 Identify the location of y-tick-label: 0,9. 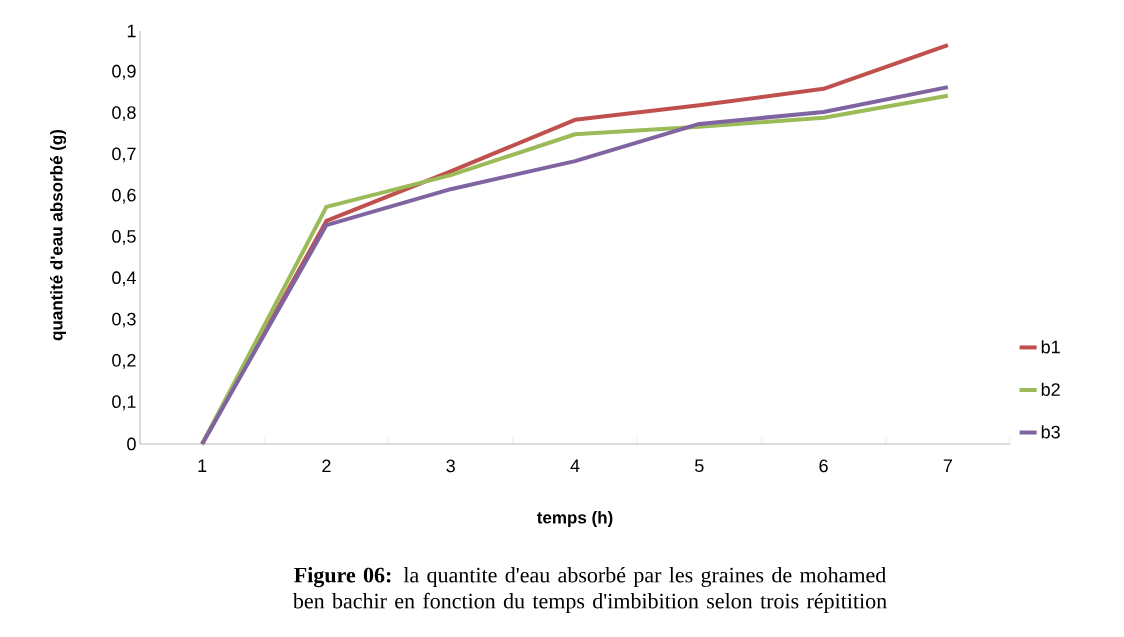
(124, 72).